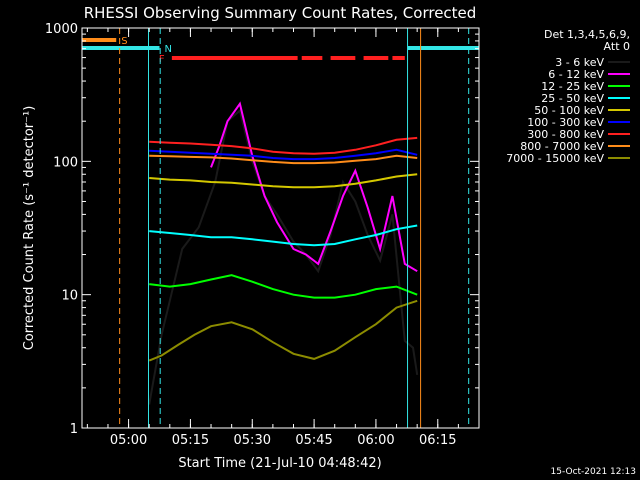 Image resolution: width=640 pixels, height=480 pixels. I want to click on legend-header: Att 0, so click(617, 46).